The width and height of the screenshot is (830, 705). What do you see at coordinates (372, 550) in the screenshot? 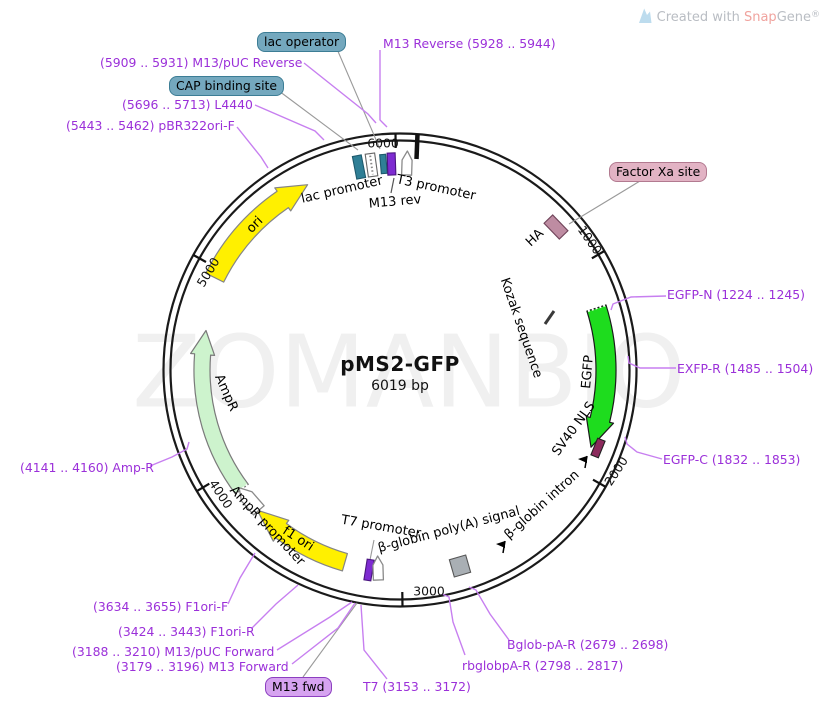
I see `t7-promoter-leader` at bounding box center [372, 550].